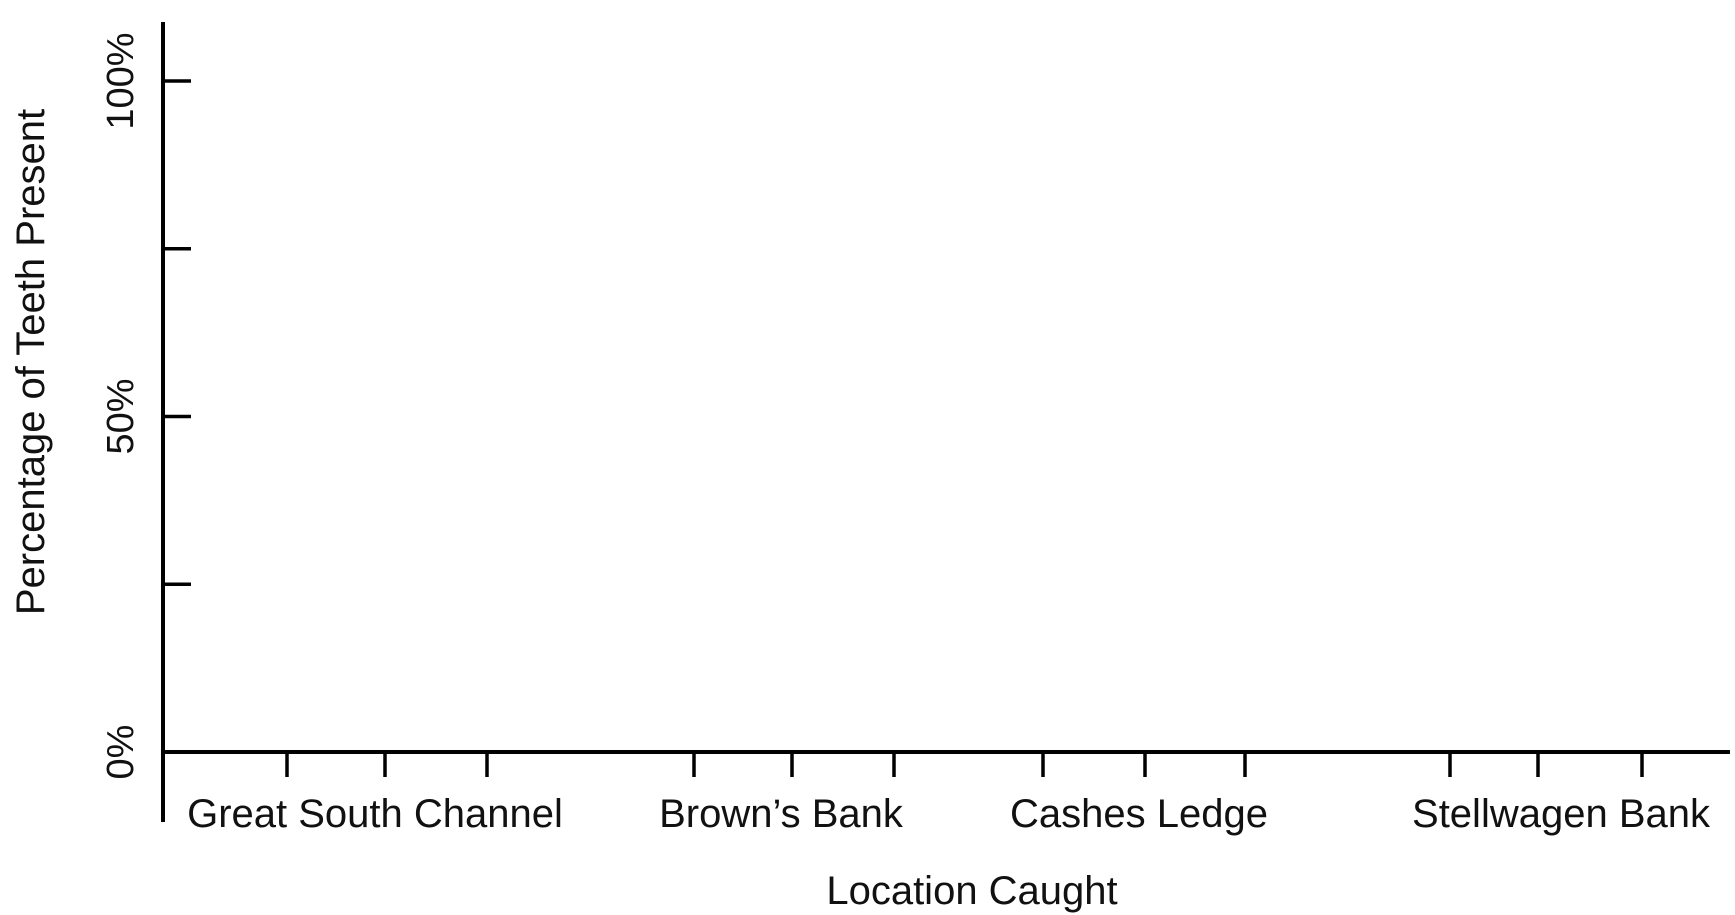 This screenshot has width=1735, height=915. Describe the element at coordinates (1561, 814) in the screenshot. I see `category-label-3: Stellwagen Bank` at that location.